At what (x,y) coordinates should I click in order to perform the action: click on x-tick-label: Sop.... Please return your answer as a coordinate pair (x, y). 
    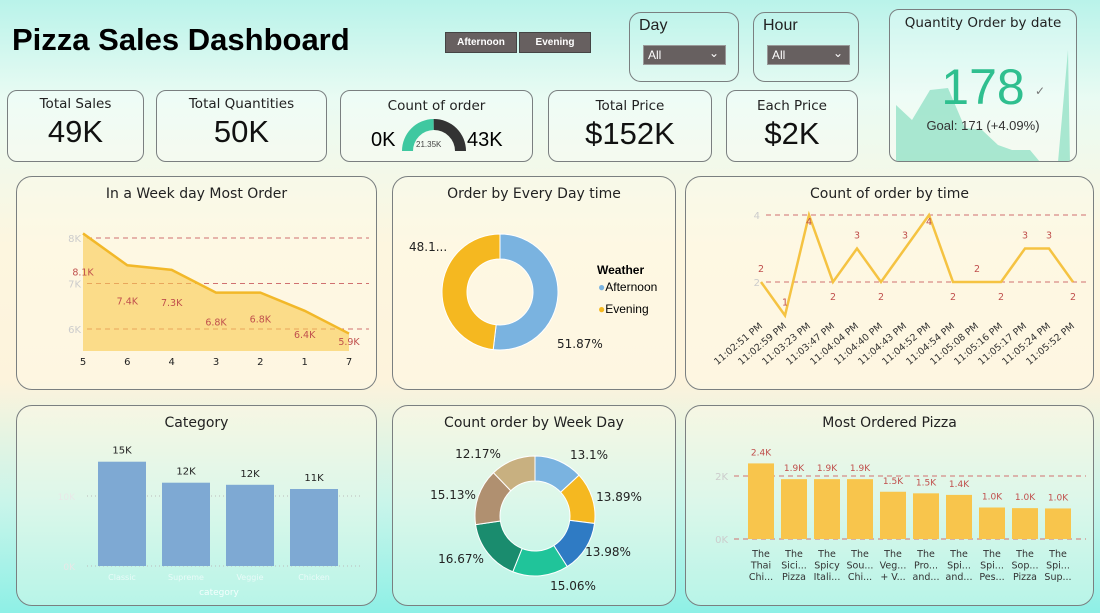
    Looking at the image, I should click on (1025, 566).